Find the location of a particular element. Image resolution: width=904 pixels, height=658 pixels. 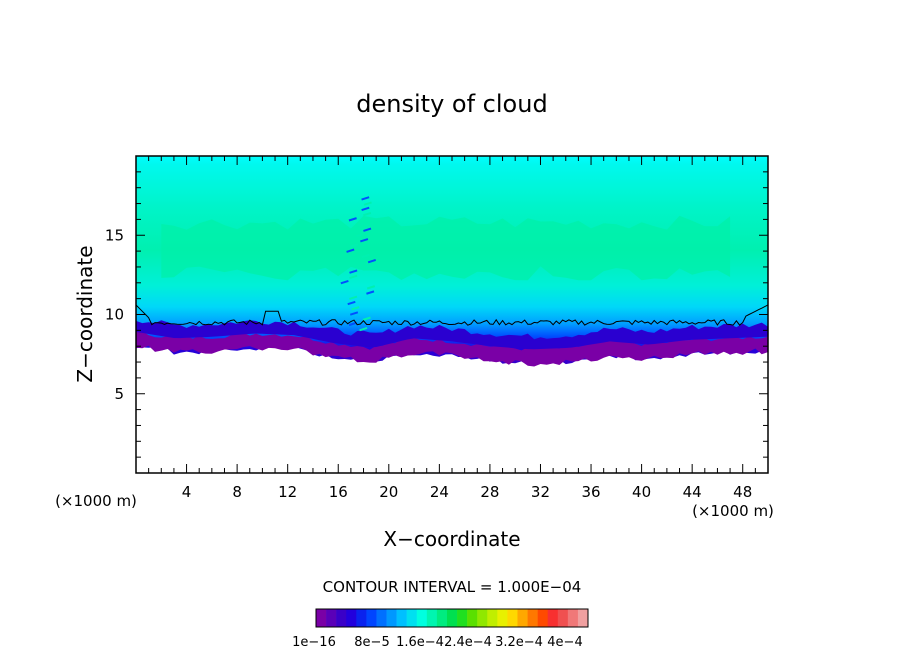

y-tick-label: 10 is located at coordinates (114, 315).